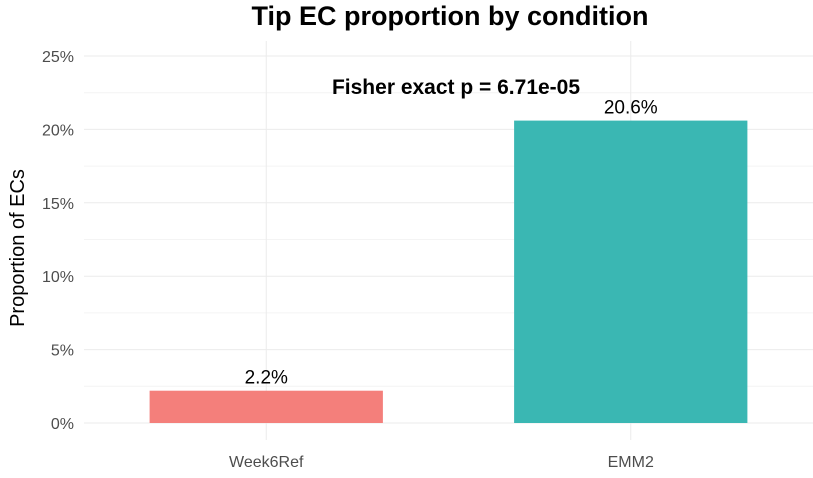 The image size is (813, 478). I want to click on y-tick-label: 10%, so click(58, 277).